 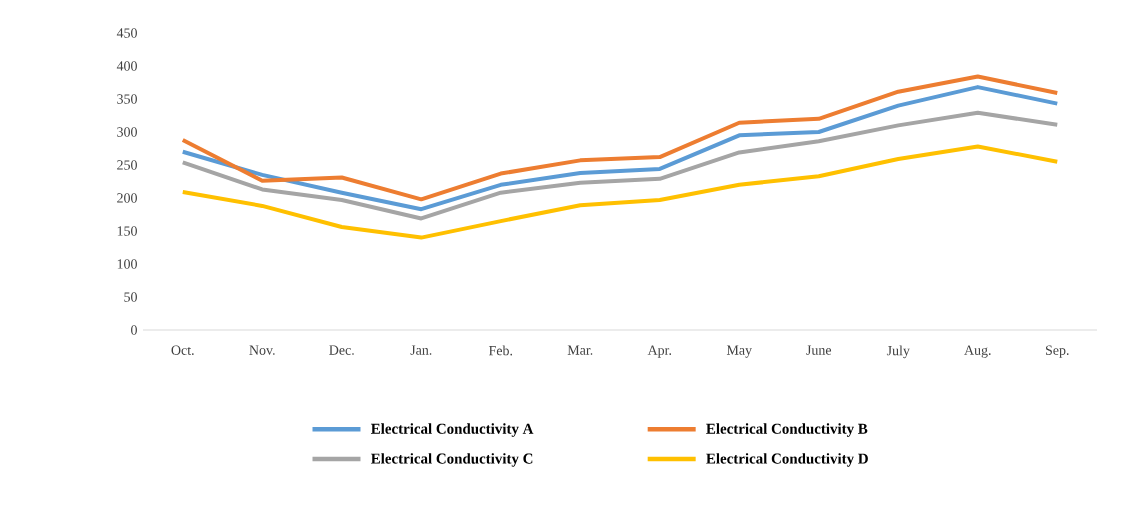 I want to click on legend-label: Electrical Conductivity B, so click(x=787, y=430).